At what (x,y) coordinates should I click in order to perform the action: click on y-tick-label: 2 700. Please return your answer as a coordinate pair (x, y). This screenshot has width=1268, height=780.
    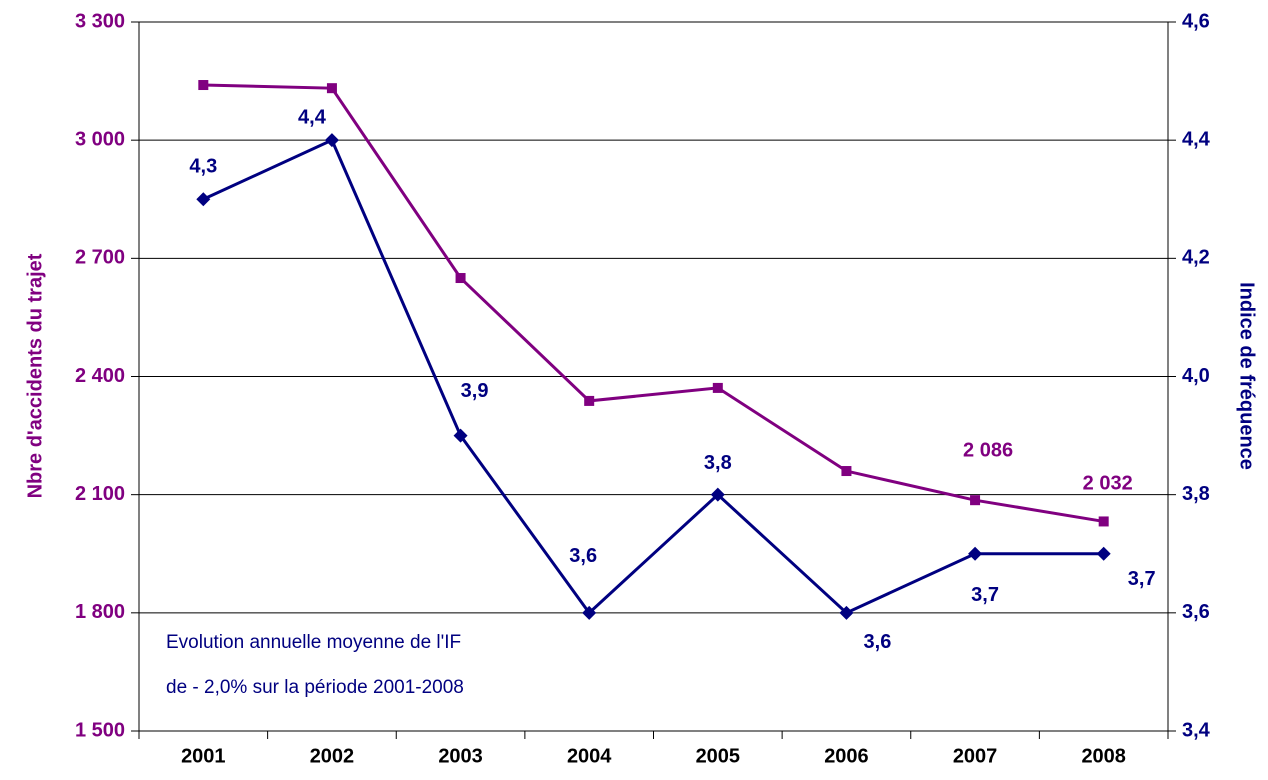
    Looking at the image, I should click on (100, 258).